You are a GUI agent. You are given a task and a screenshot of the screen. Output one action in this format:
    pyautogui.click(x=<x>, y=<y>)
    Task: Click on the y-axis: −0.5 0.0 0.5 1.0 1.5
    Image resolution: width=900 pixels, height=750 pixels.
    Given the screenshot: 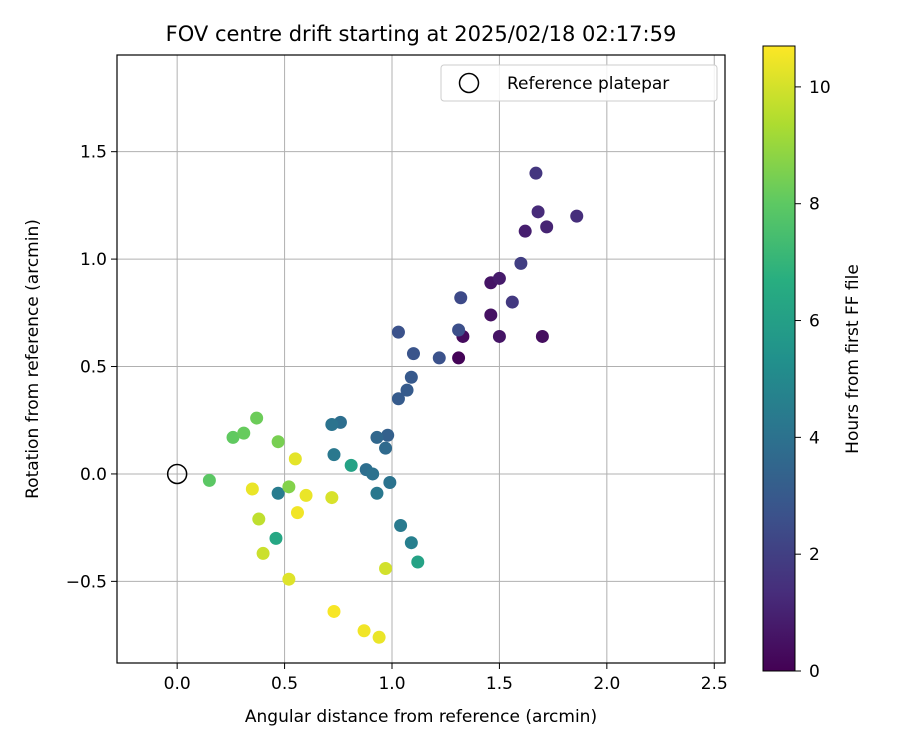 What is the action you would take?
    pyautogui.click(x=91, y=367)
    